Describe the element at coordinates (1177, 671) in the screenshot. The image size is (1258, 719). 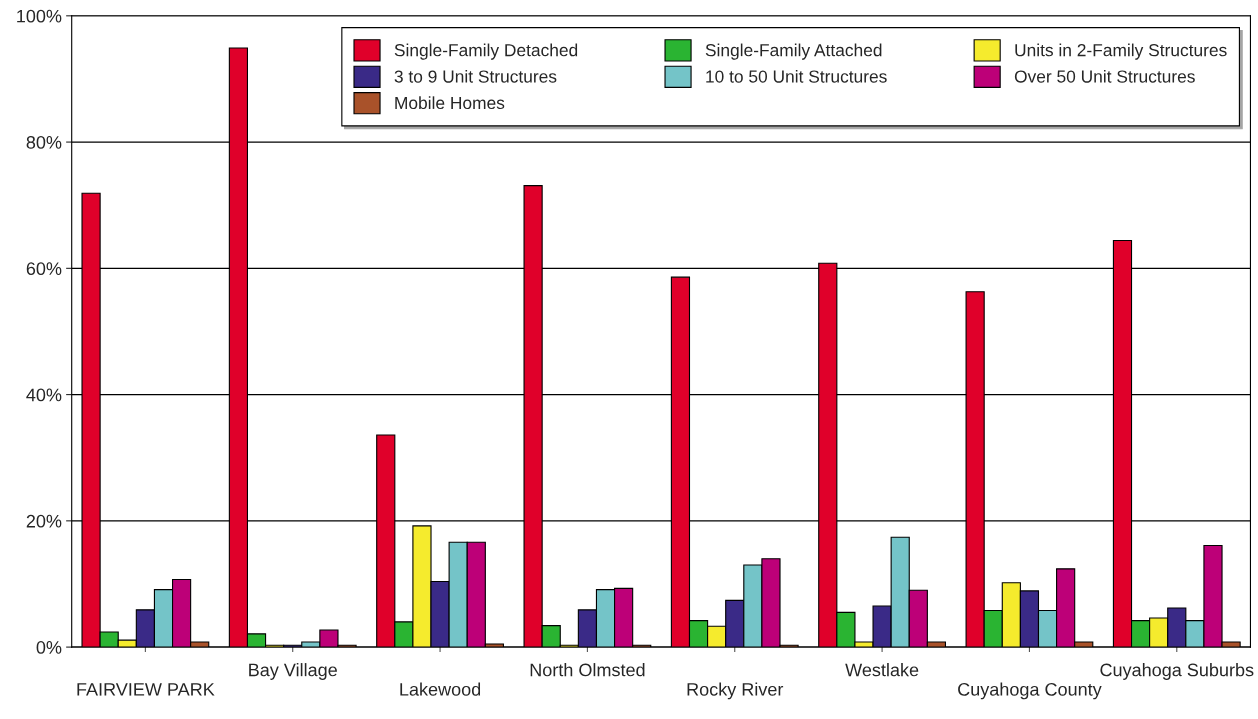
I see `x-tick-label: Cuyahoga Suburbs` at that location.